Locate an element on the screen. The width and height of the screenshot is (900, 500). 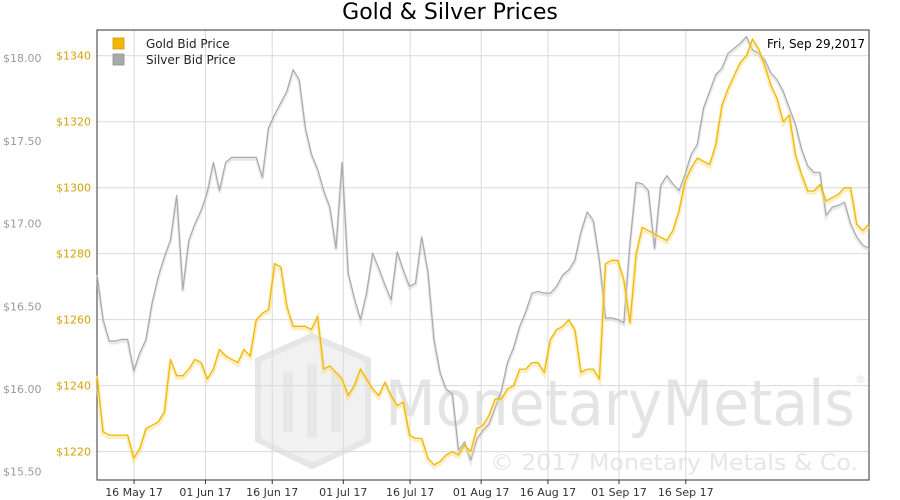
silver-tick-label: $18.00 is located at coordinates (22, 58).